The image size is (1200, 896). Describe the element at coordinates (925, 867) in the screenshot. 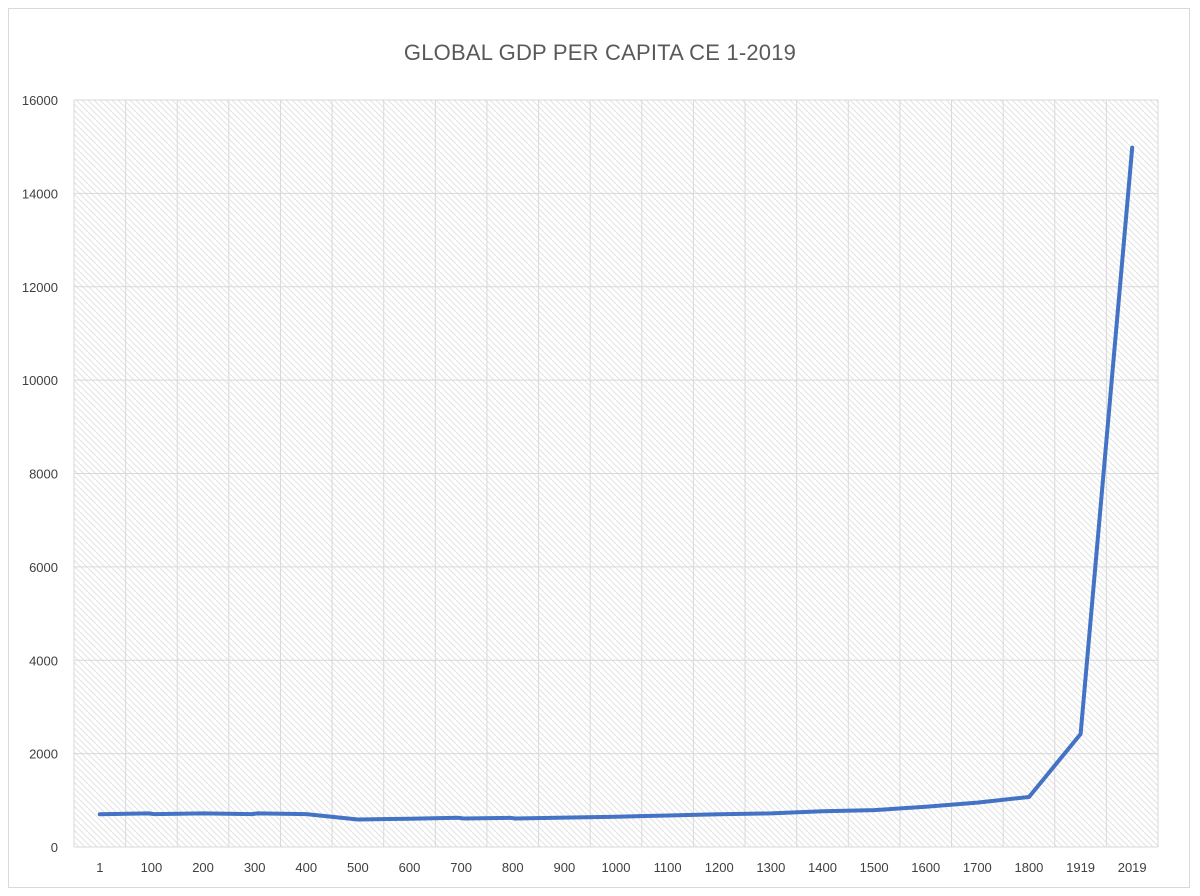

I see `x-tick-label: 1600` at that location.